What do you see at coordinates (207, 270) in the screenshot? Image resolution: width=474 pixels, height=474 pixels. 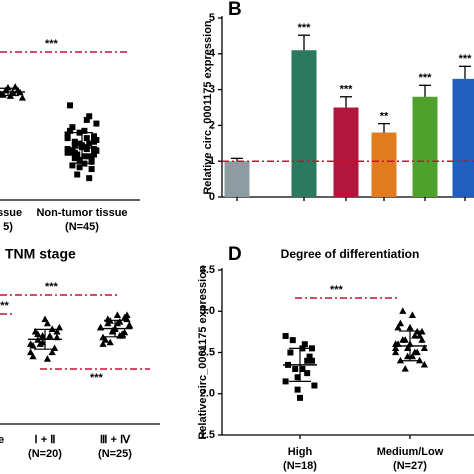 I see `y-tick-label: 3.5` at bounding box center [207, 270].